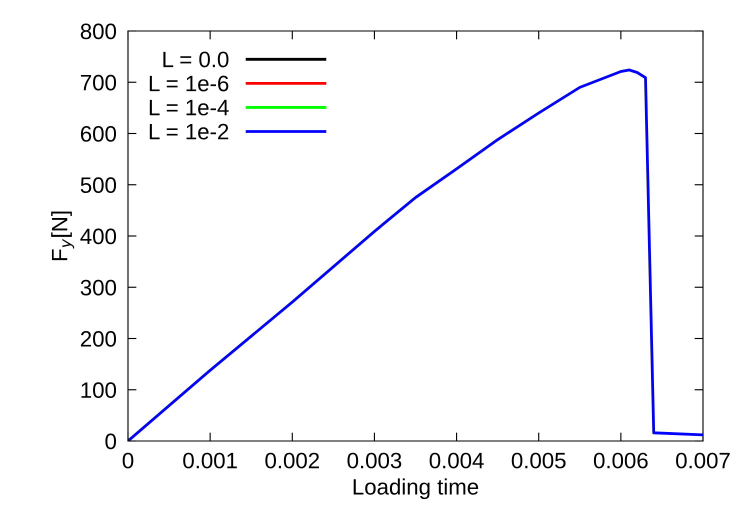 The height and width of the screenshot is (525, 750). What do you see at coordinates (189, 108) in the screenshot?
I see `legend-label: L = 1e-4` at bounding box center [189, 108].